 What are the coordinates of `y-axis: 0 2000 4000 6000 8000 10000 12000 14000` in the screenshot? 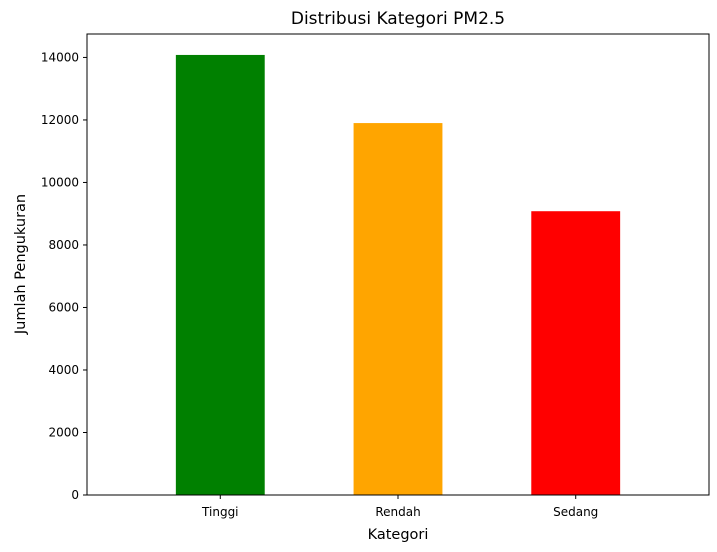 It's located at (64, 276).